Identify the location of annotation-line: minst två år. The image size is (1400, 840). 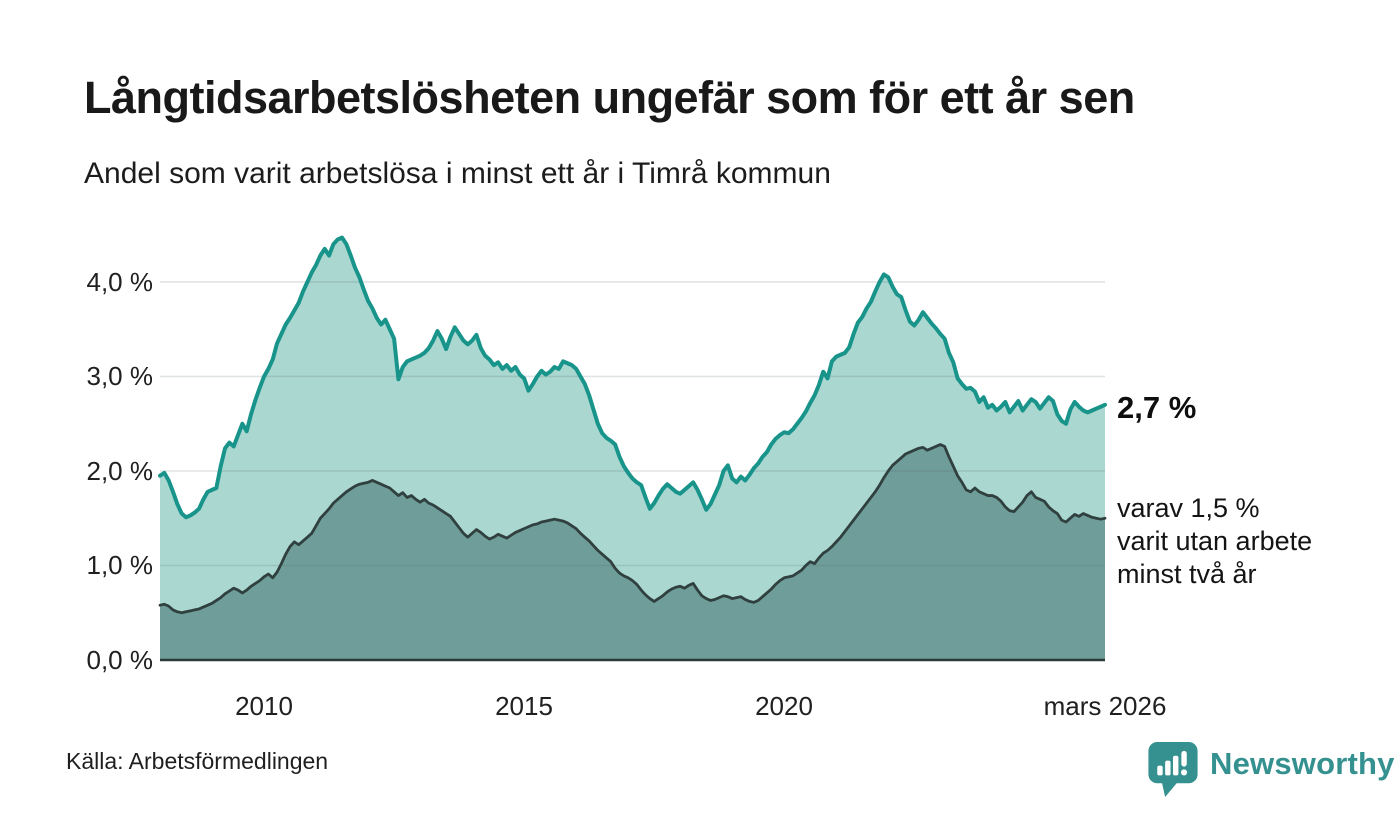
(1187, 574).